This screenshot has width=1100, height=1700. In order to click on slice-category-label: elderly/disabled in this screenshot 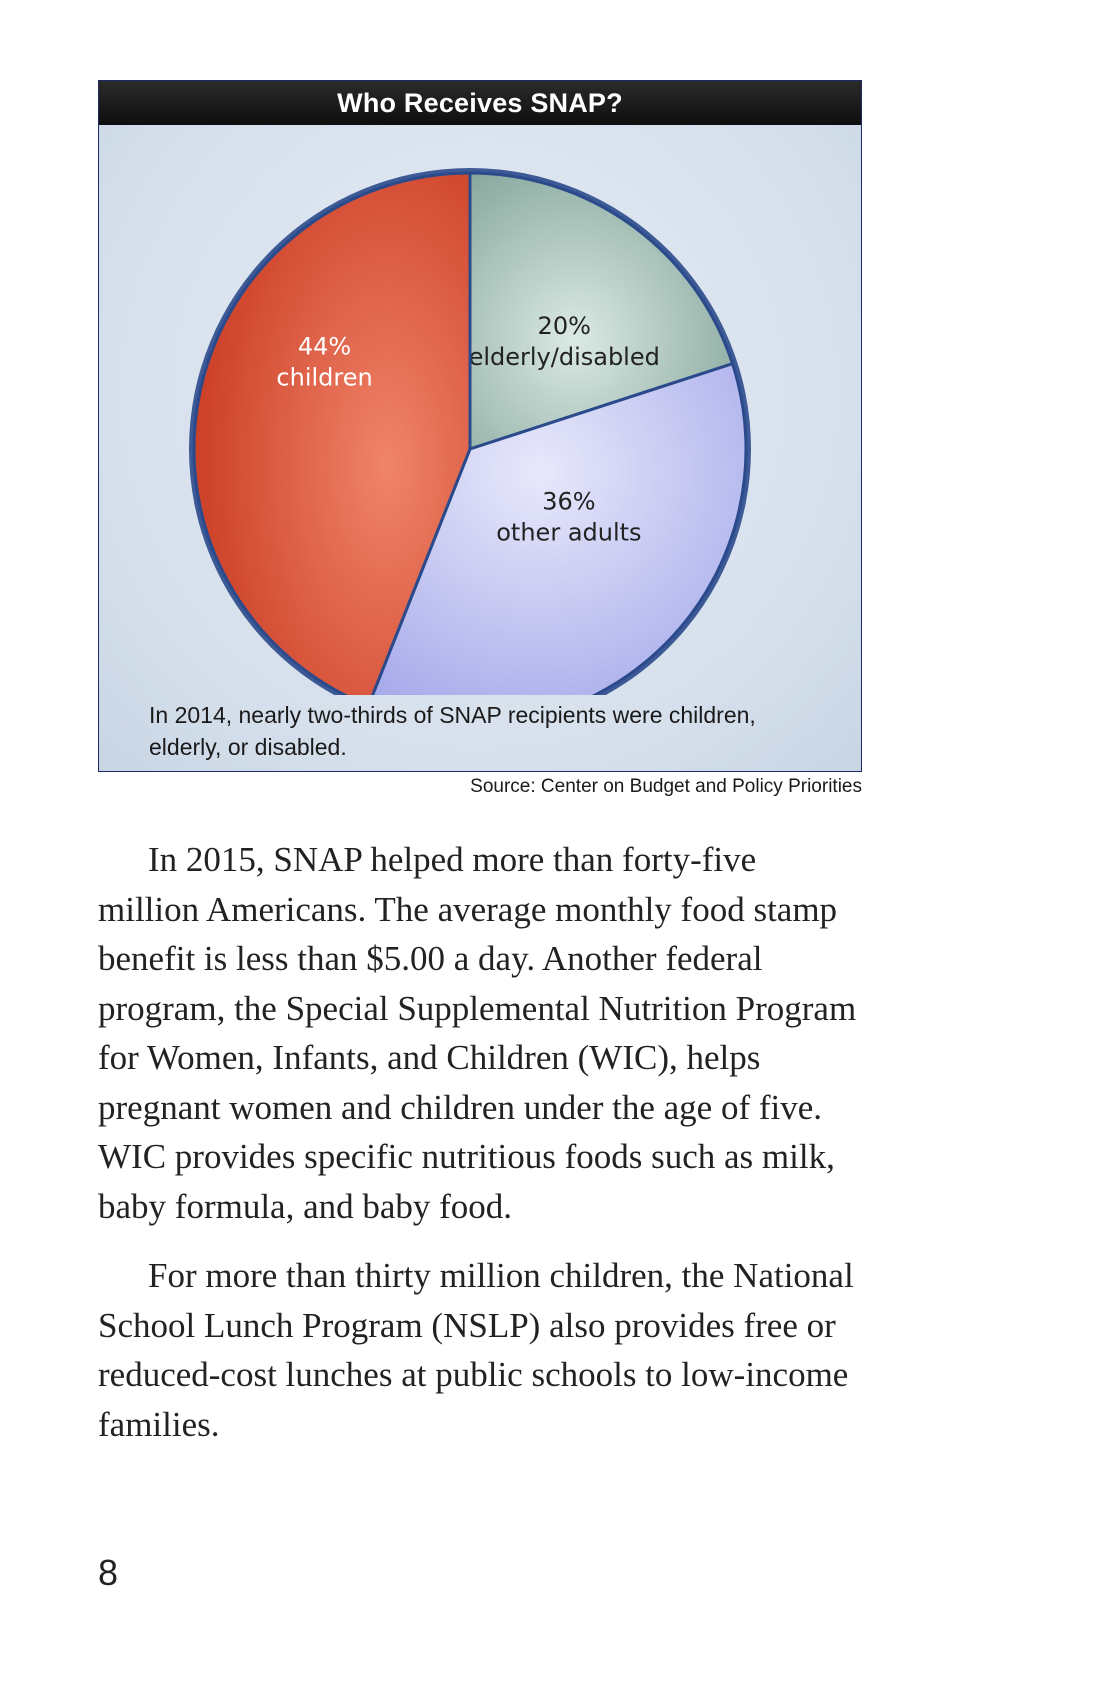, I will do `click(564, 357)`.